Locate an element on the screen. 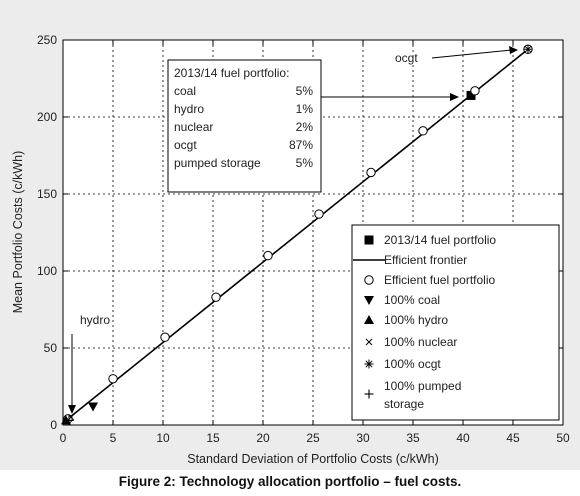  legend-label-hydro: 100% hydro is located at coordinates (416, 320).